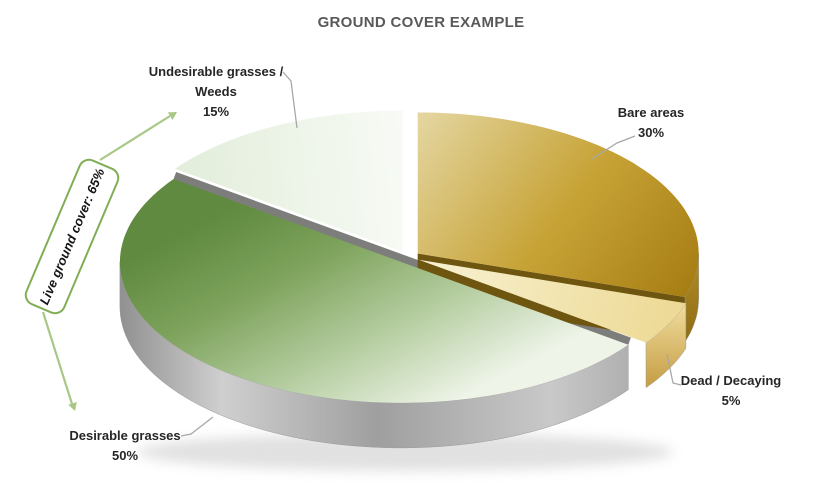  Describe the element at coordinates (731, 380) in the screenshot. I see `label-dead-name: Dead / Decaying` at that location.